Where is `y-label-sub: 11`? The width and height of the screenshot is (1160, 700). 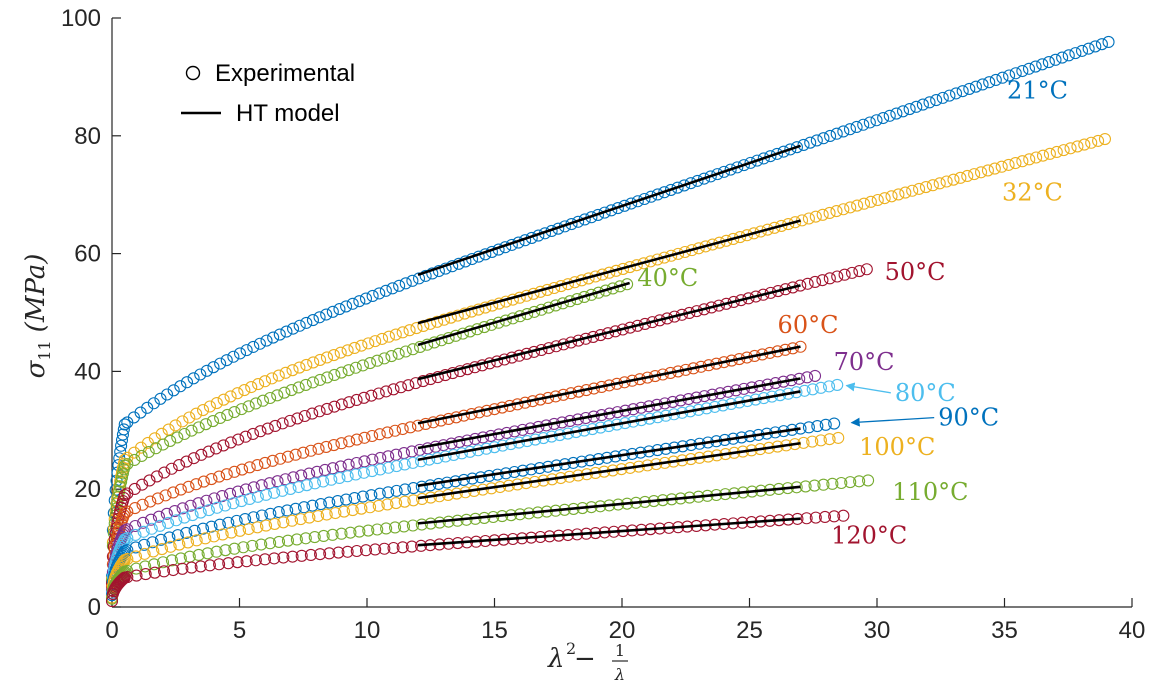 y-label-sub: 11 is located at coordinates (44, 350).